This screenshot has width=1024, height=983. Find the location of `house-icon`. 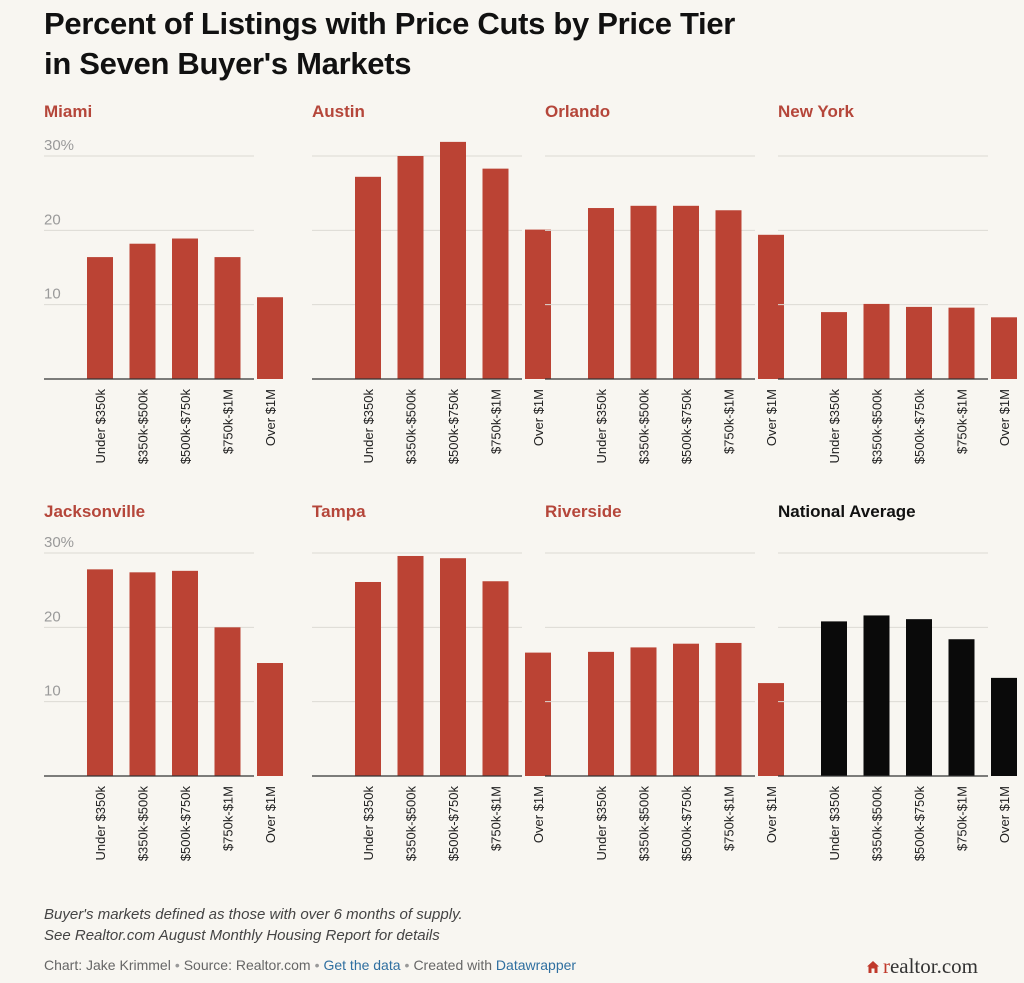

house-icon is located at coordinates (872, 966).